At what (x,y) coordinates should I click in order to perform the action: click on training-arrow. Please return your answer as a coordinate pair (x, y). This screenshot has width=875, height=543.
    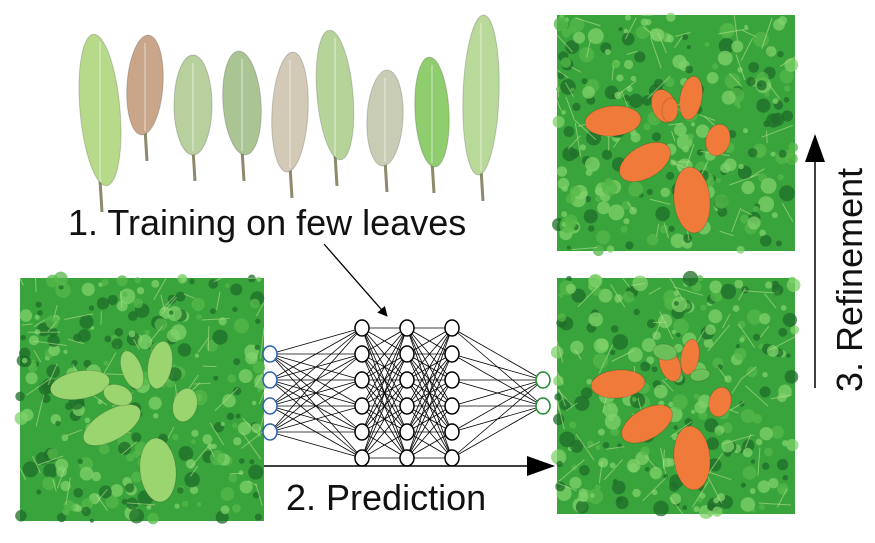
    Looking at the image, I should click on (355, 280).